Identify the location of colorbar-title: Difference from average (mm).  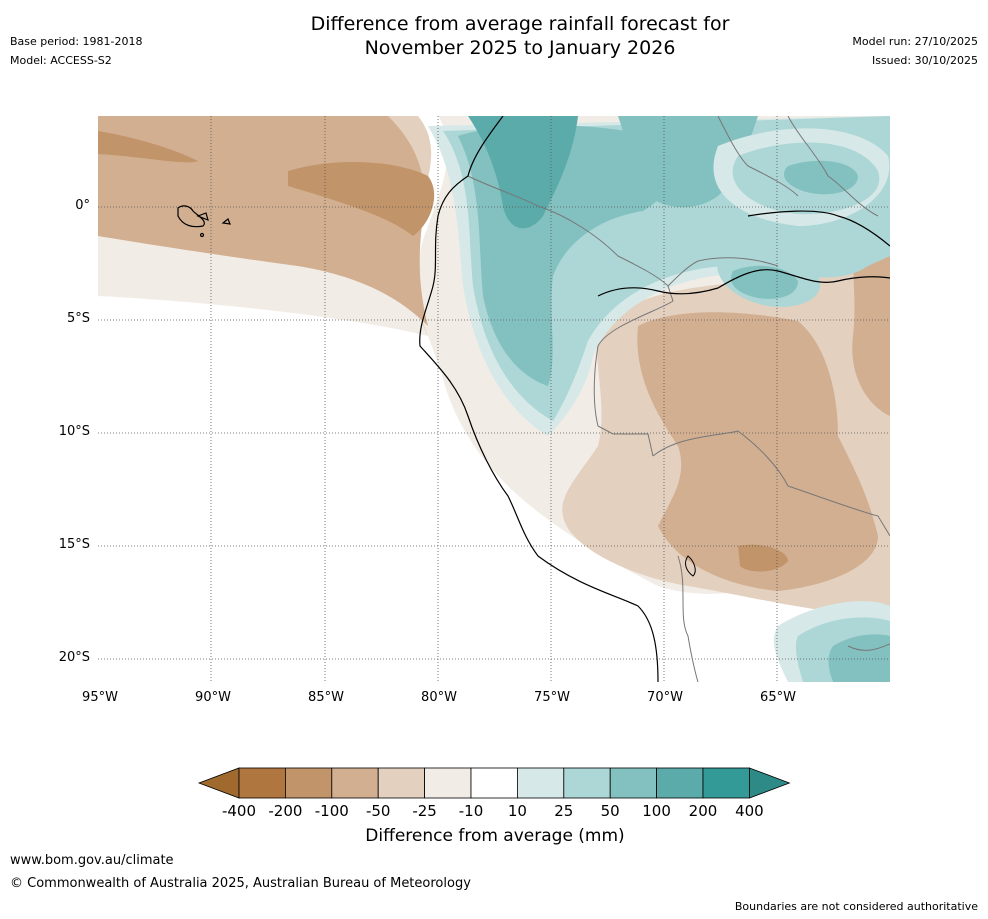
(495, 836).